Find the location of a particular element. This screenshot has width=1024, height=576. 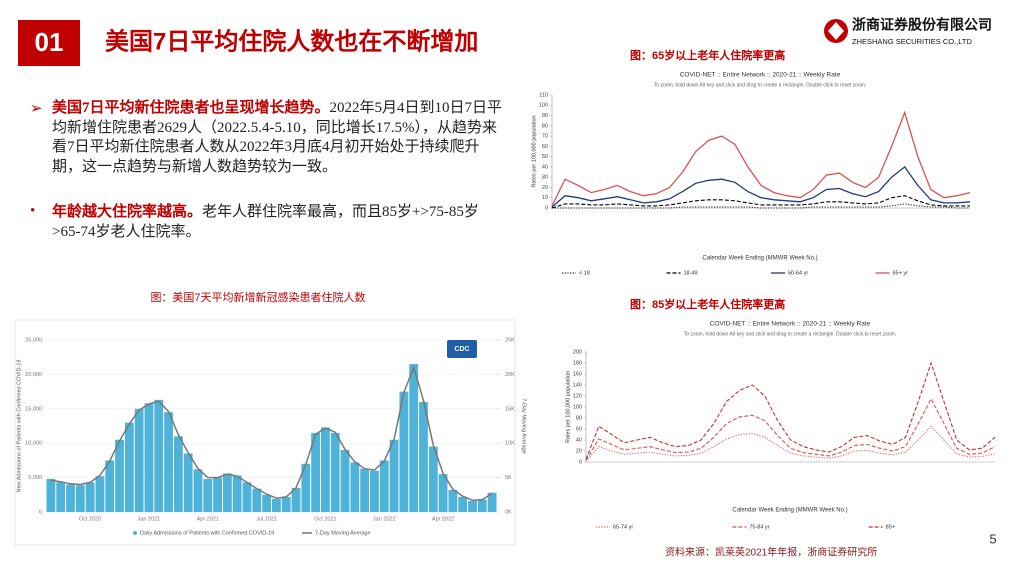

y-tick-label: 10,000 is located at coordinates (33, 444).